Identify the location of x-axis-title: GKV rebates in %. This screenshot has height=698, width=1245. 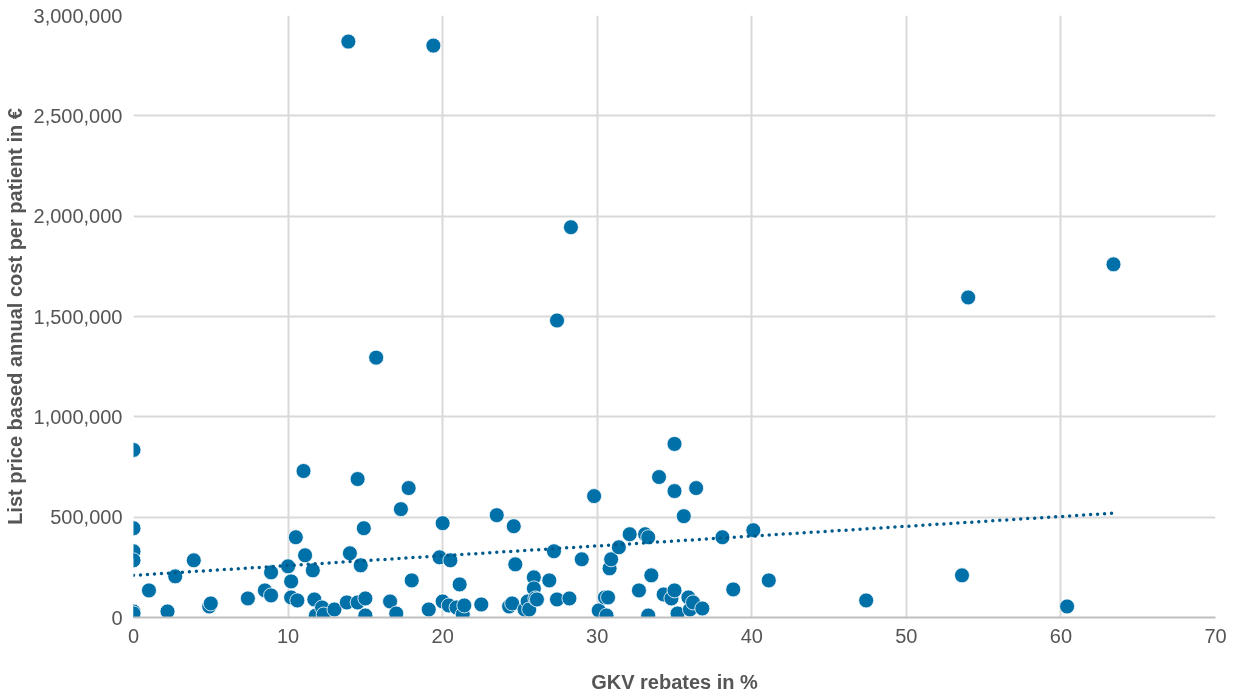
(675, 681).